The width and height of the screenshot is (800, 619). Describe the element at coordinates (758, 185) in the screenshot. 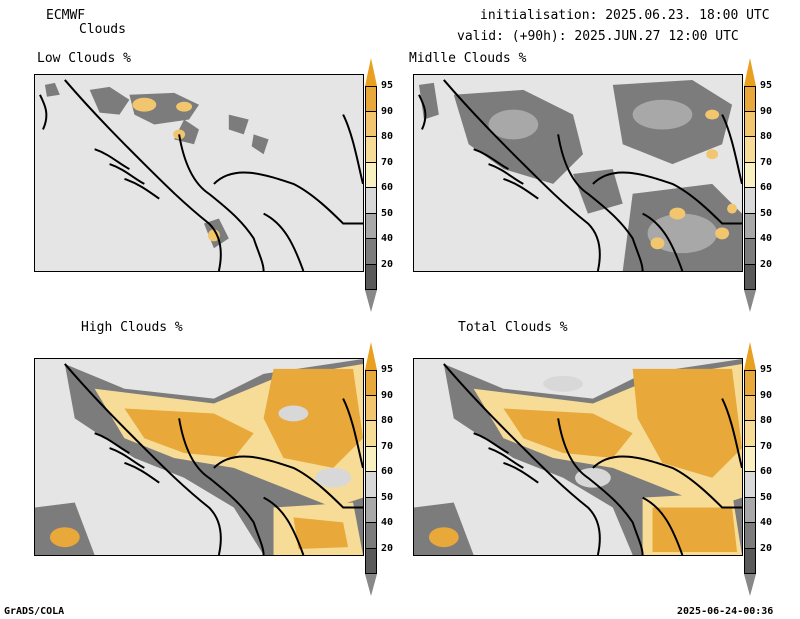

I see `colorbar-middle: 95 90 80 70 60 50 40 20` at that location.